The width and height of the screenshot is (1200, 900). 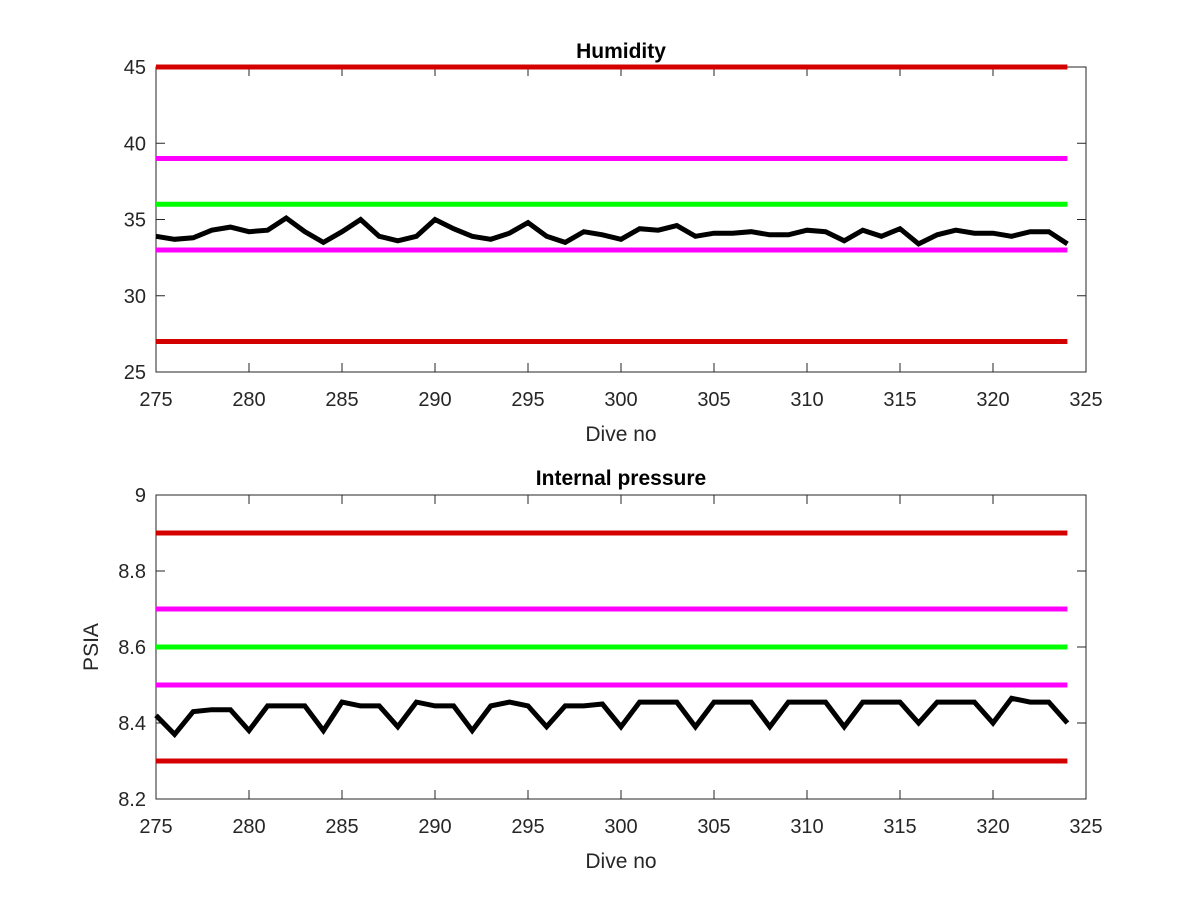 I want to click on internal-pressure-x-tick-label: 310, so click(x=806, y=827).